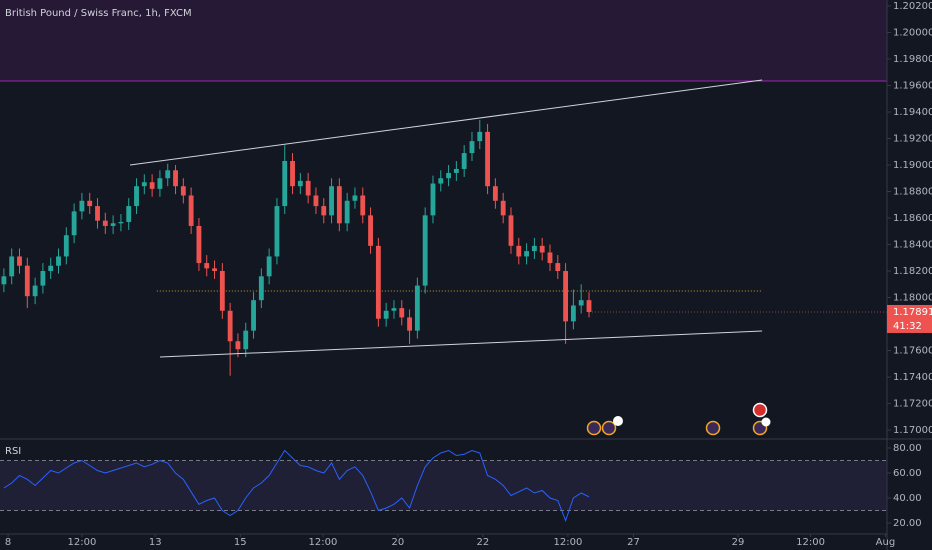  I want to click on rsi-y-tick-label: 40.00, so click(907, 498).